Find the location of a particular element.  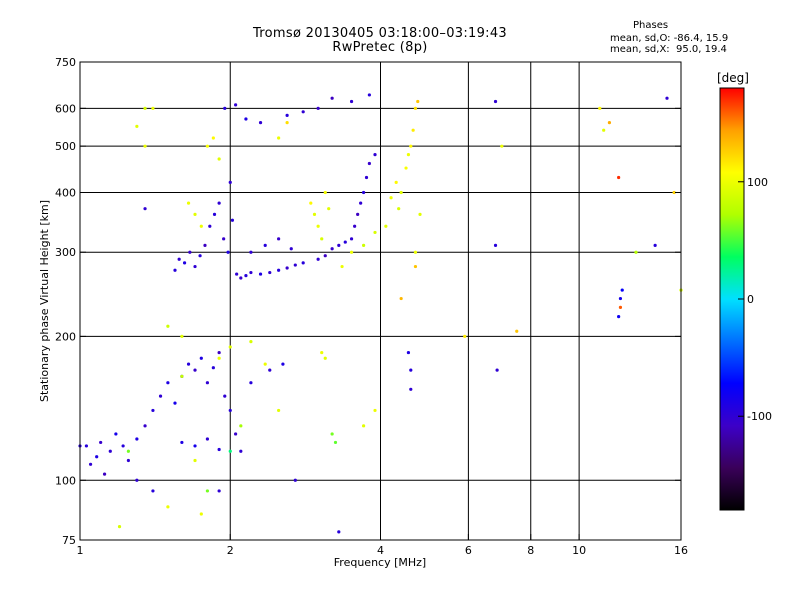

x-tick-label: 4 is located at coordinates (380, 550).